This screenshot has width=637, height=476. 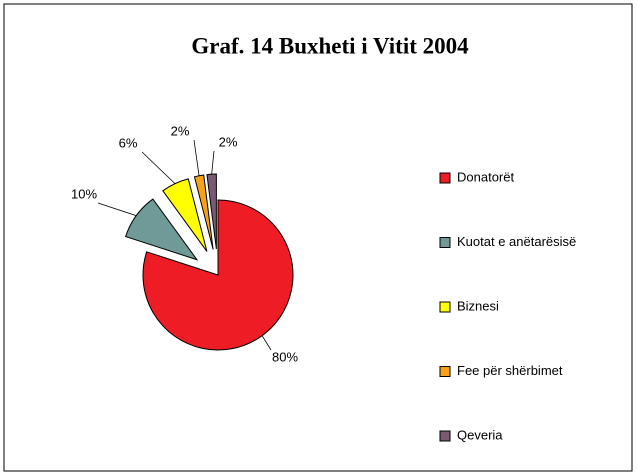 What do you see at coordinates (516, 241) in the screenshot?
I see `legend-label: Kuotat e anëtarësisë` at bounding box center [516, 241].